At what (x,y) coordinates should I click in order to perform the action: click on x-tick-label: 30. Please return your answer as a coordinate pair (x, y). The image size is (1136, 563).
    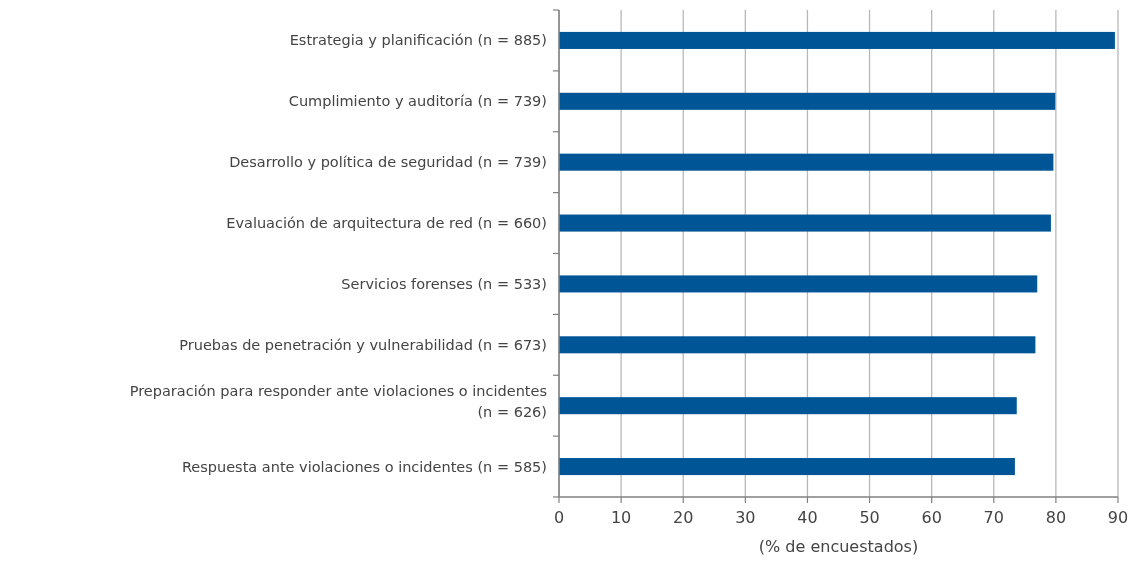
    Looking at the image, I should click on (745, 517).